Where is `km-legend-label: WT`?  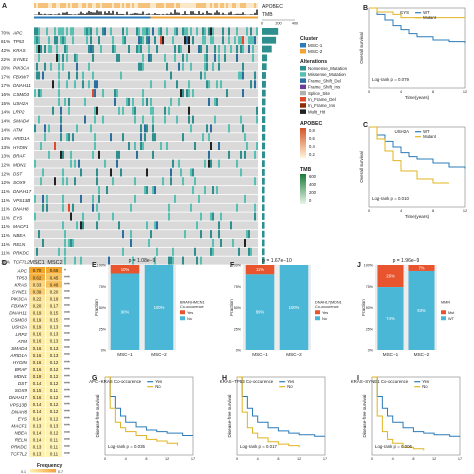
km-legend-label: WT is located at coordinates (426, 12).